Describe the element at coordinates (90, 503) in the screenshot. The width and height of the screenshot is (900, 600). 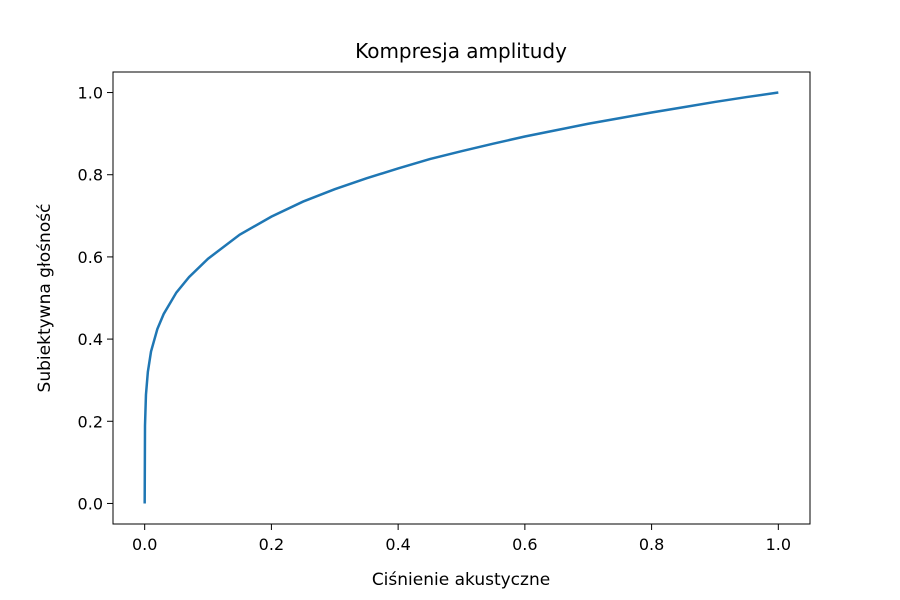
I see `y-tick-label: 0.0` at that location.